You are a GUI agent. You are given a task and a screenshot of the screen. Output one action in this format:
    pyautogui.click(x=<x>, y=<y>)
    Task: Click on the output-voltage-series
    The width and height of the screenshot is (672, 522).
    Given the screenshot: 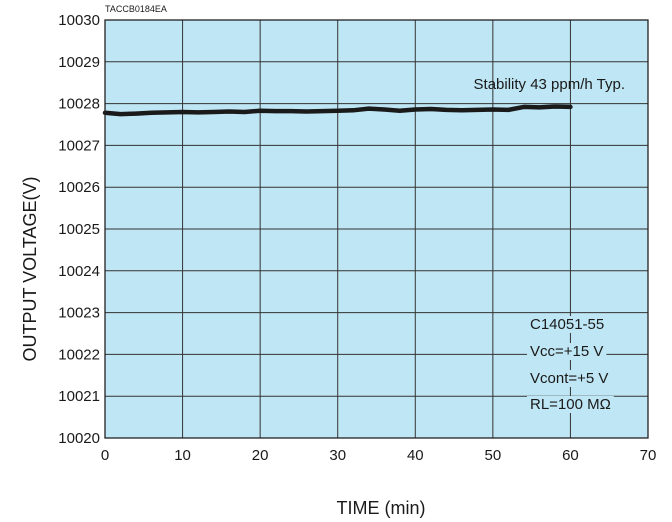 What is the action you would take?
    pyautogui.click(x=337, y=110)
    